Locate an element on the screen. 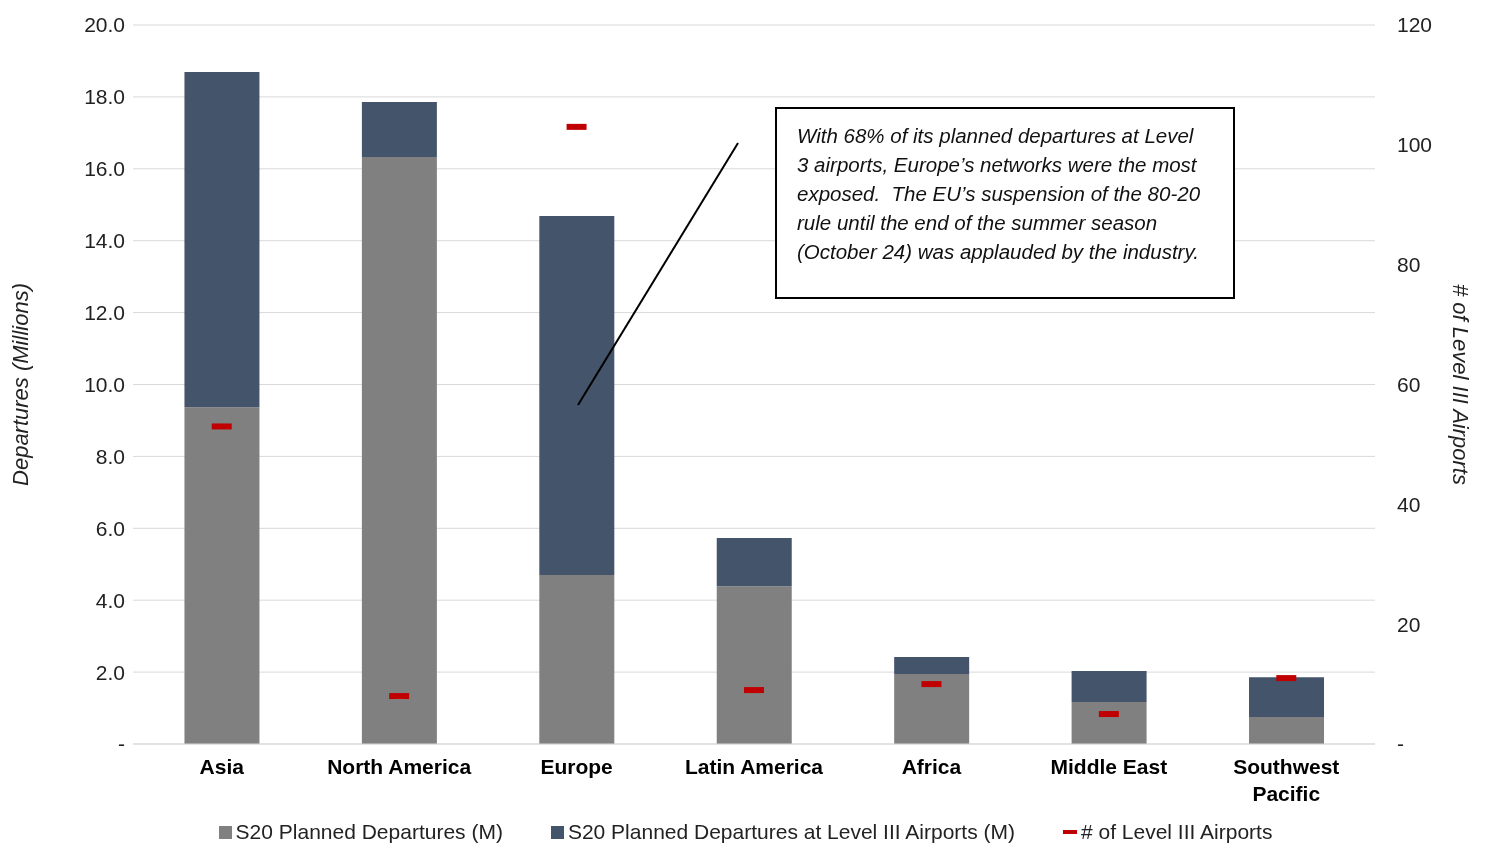 The width and height of the screenshot is (1491, 863). x-tick-label: Europe is located at coordinates (576, 766).